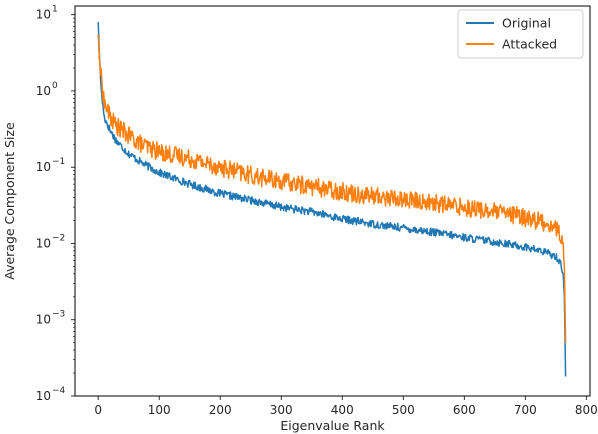 This screenshot has width=598, height=434. Describe the element at coordinates (55, 86) in the screenshot. I see `y-tick-exponent: 0` at that location.